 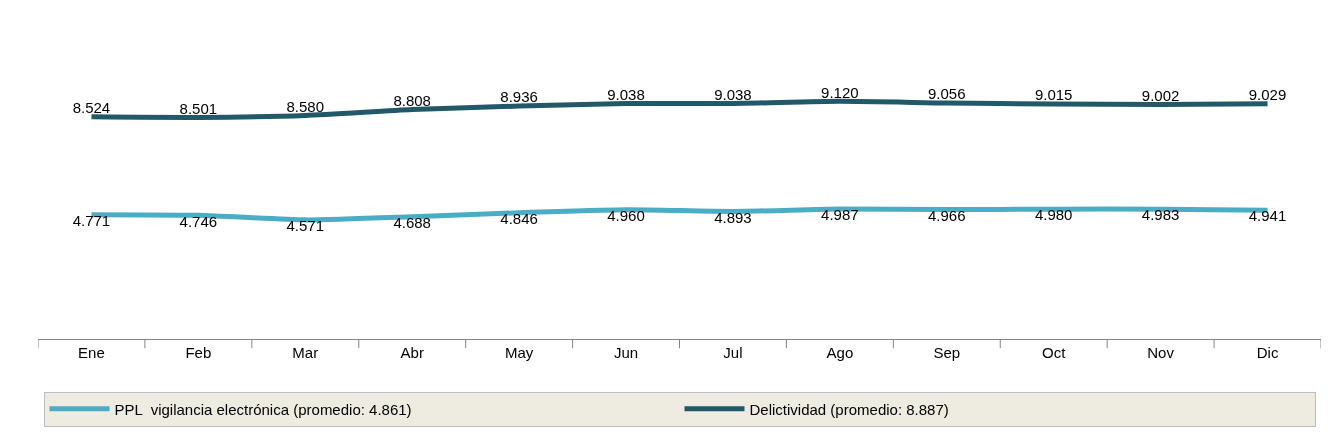 What do you see at coordinates (305, 226) in the screenshot?
I see `data-label: 4.571` at bounding box center [305, 226].